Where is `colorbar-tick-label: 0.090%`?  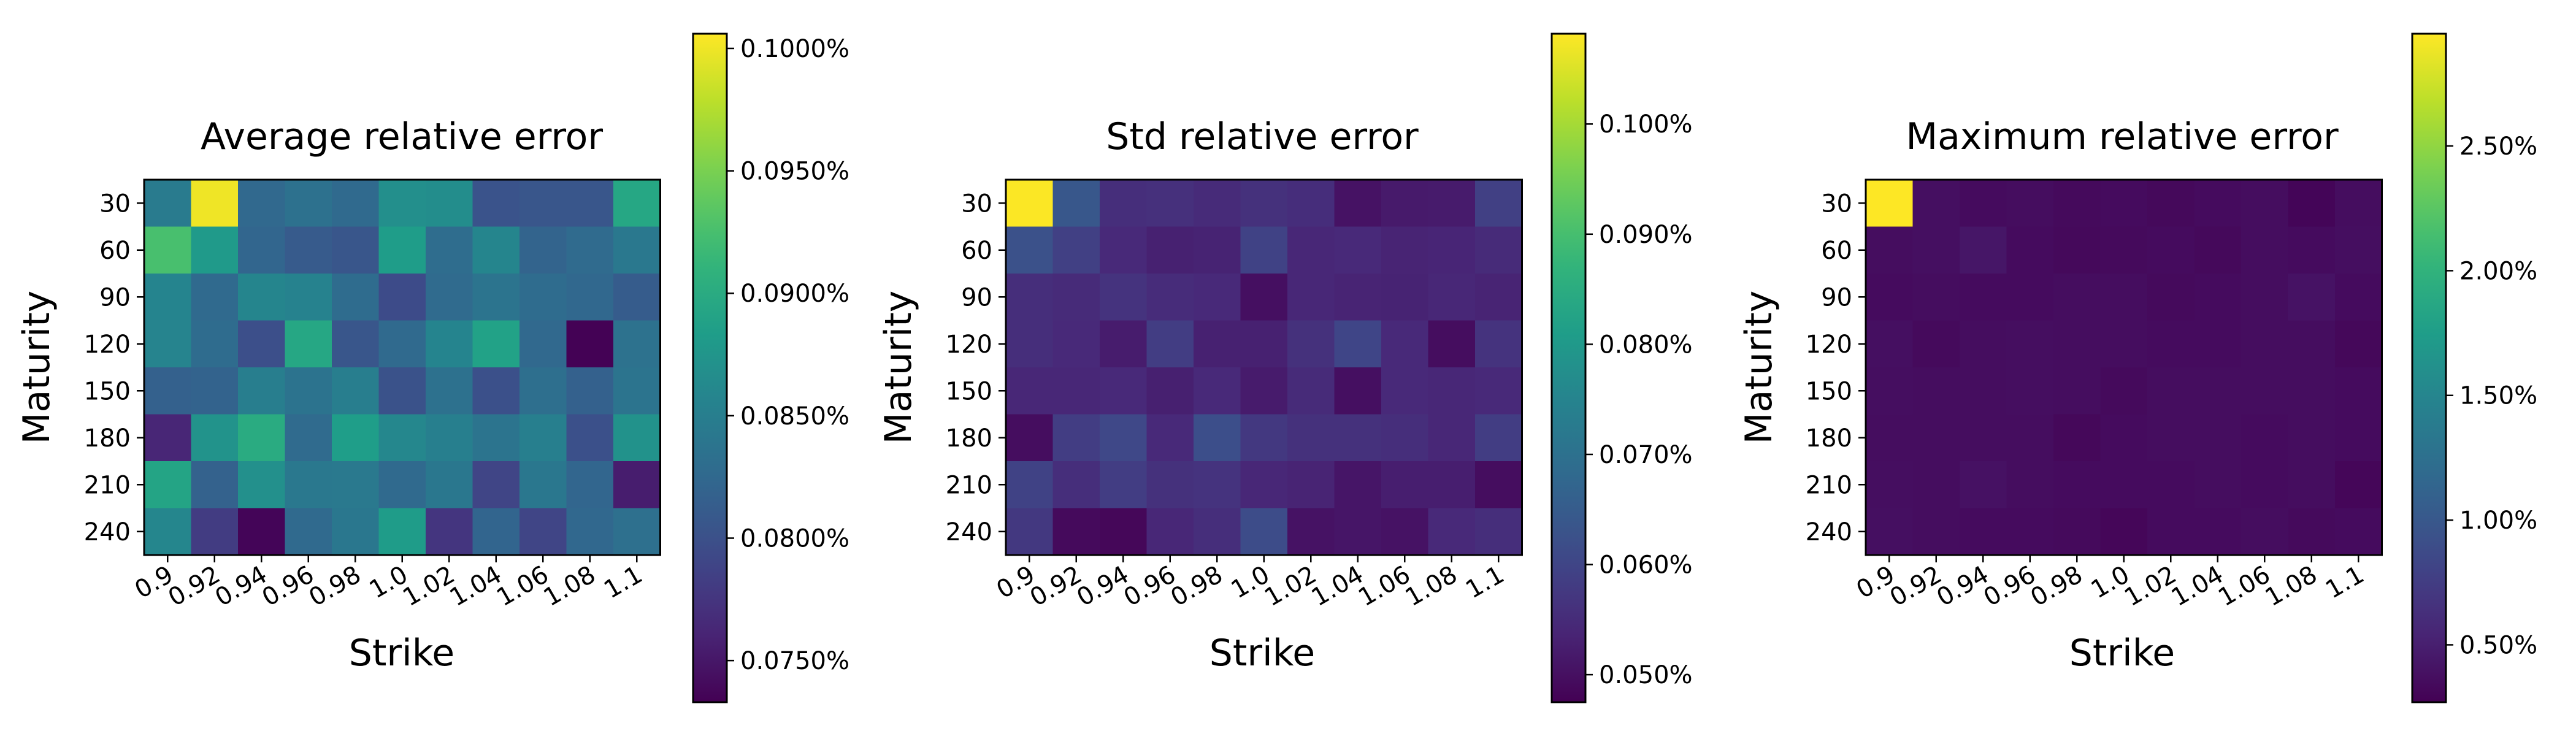
colorbar-tick-label: 0.090% is located at coordinates (1646, 235).